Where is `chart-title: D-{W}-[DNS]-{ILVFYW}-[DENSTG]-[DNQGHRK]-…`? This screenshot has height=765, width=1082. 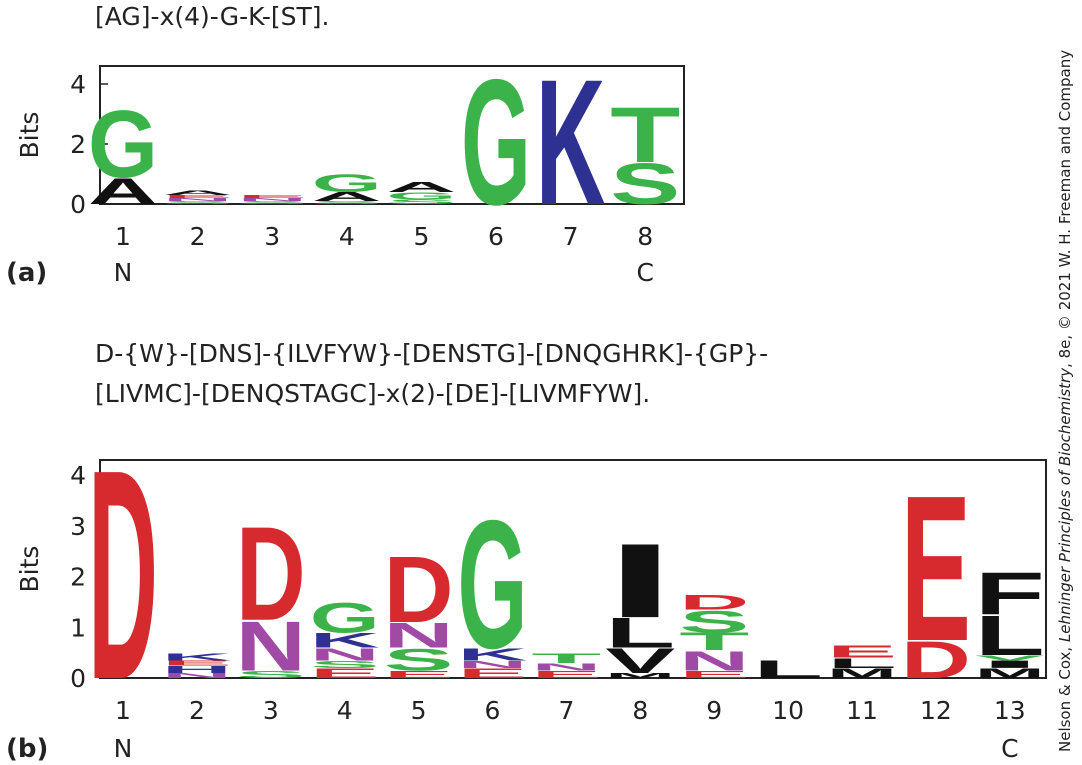 chart-title: D-{W}-[DNS]-{ILVFYW}-[DENSTG]-[DNQGHRK]-… is located at coordinates (431, 353).